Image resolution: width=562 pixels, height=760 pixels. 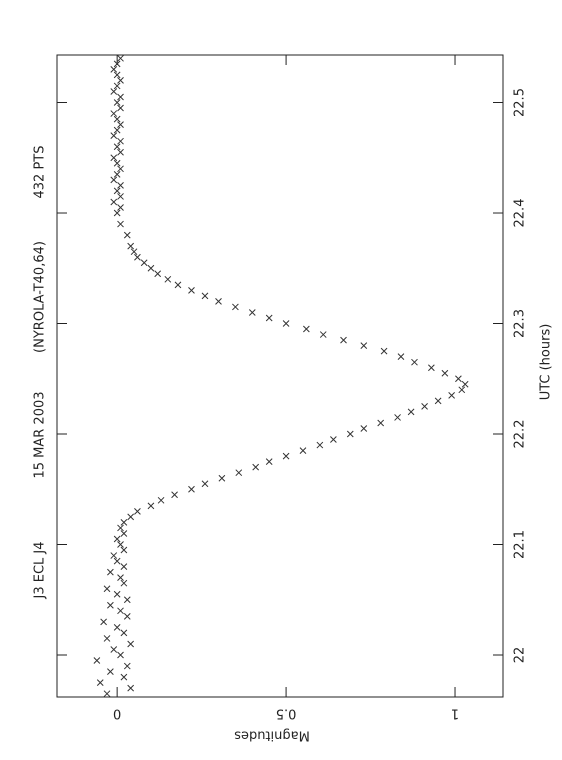 I want to click on x-tick-label: 22, so click(x=520, y=655).